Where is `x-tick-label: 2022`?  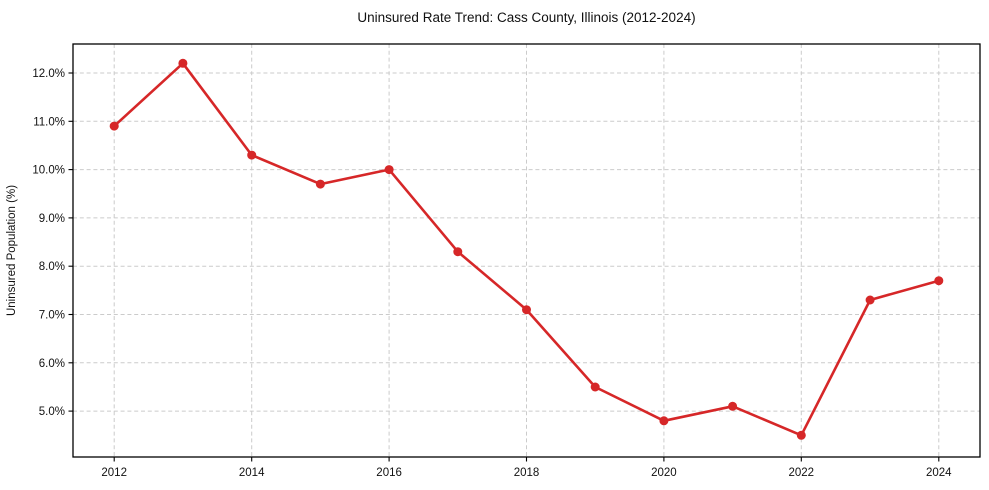
x-tick-label: 2022 is located at coordinates (802, 473).